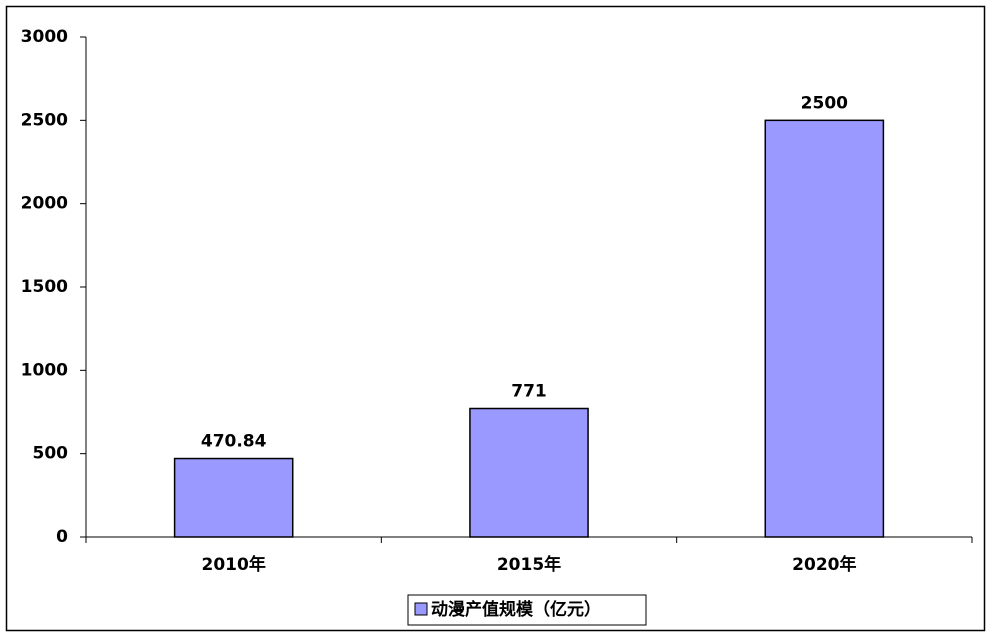 This screenshot has width=992, height=635. What do you see at coordinates (234, 564) in the screenshot?
I see `x-tick-label: 2010年` at bounding box center [234, 564].